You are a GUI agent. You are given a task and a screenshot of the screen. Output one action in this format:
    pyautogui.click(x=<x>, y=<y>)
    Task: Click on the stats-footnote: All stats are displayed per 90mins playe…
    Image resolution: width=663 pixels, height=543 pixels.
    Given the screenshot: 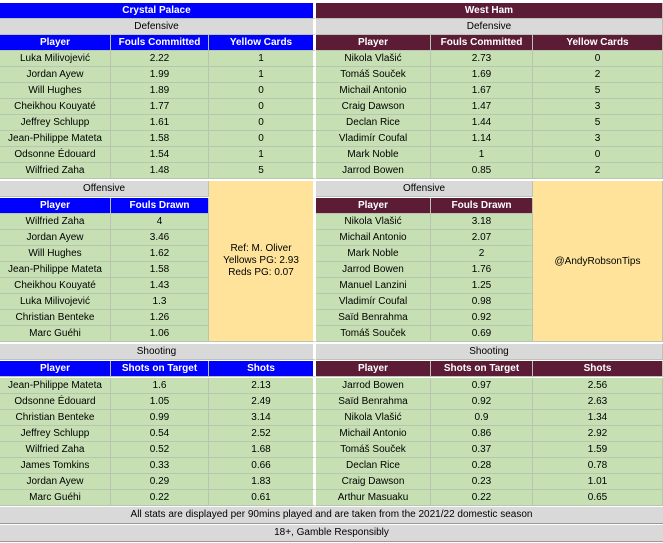 What is the action you would take?
    pyautogui.click(x=331, y=515)
    